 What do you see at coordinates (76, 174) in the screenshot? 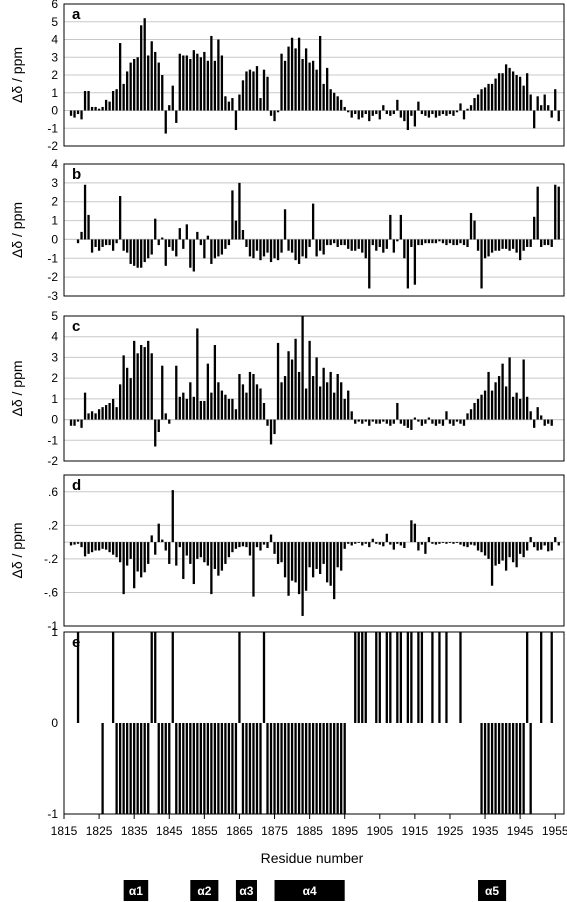
I see `panel-label: b` at bounding box center [76, 174].